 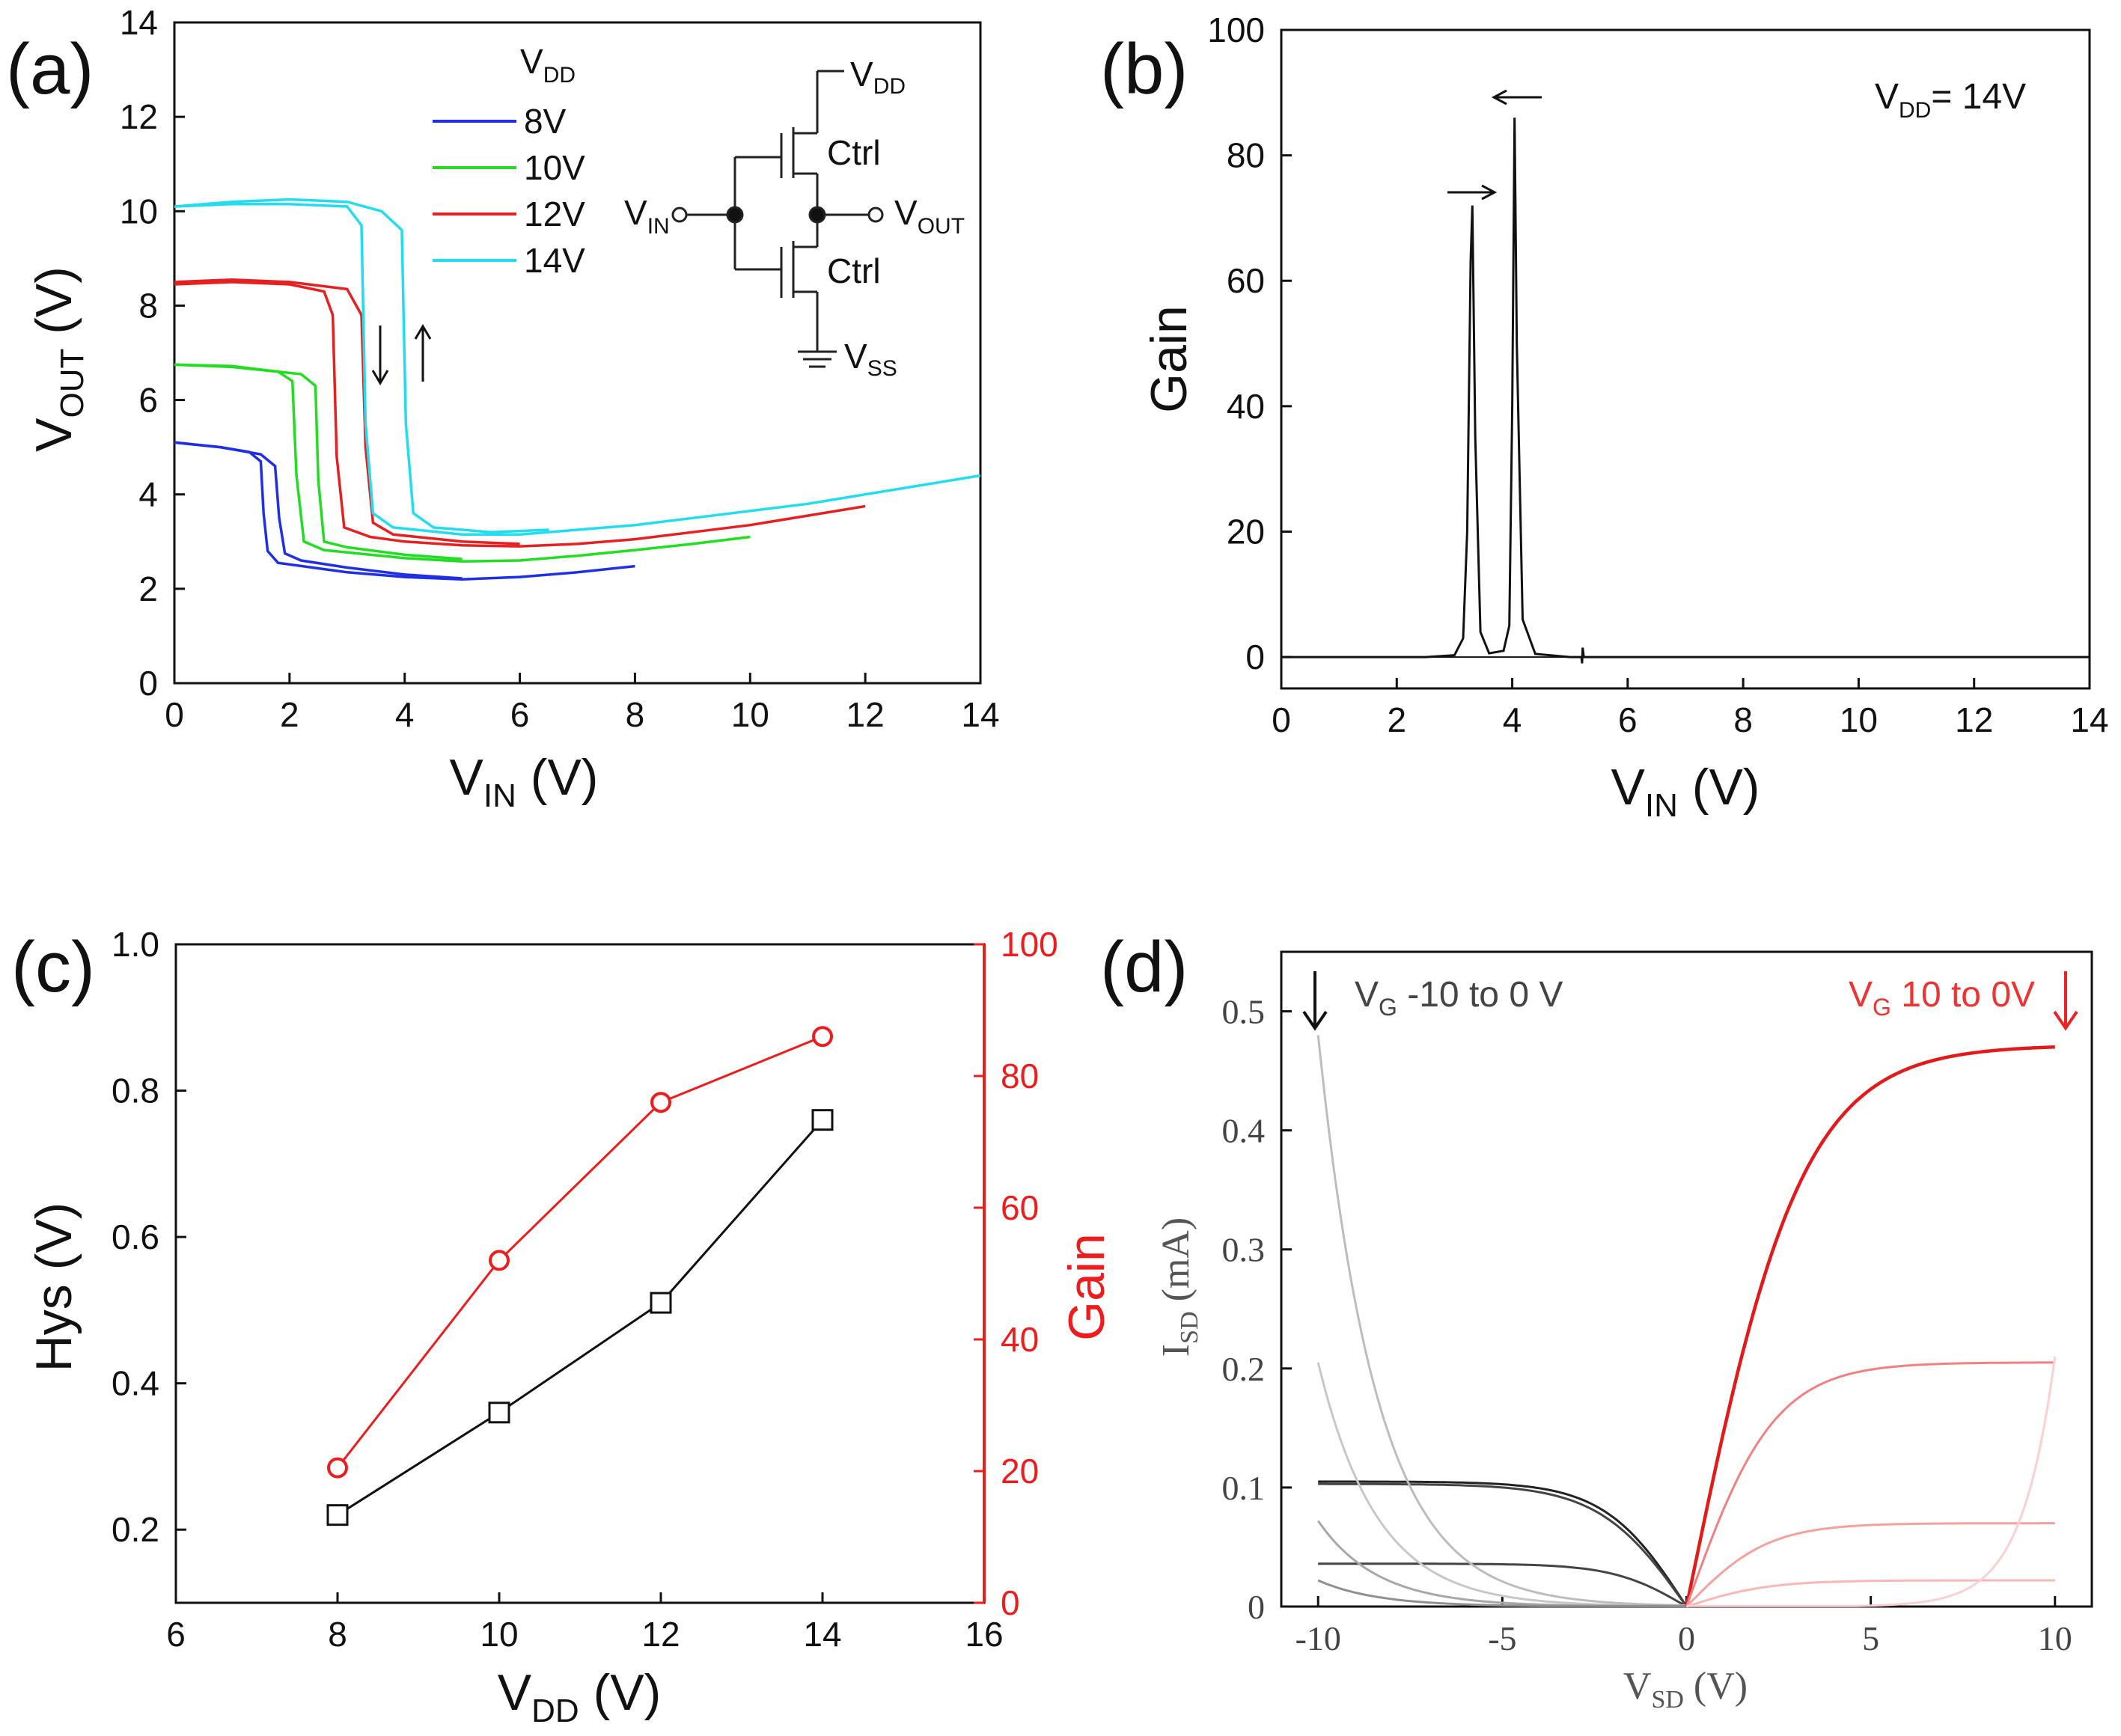 What do you see at coordinates (1246, 407) in the screenshot?
I see `y-tick-label: 40` at bounding box center [1246, 407].